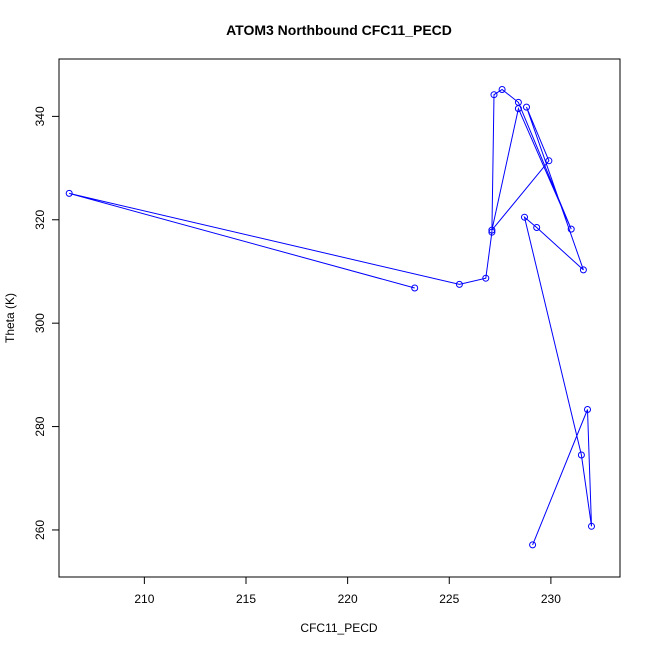  I want to click on x-tick-label: 215, so click(246, 599).